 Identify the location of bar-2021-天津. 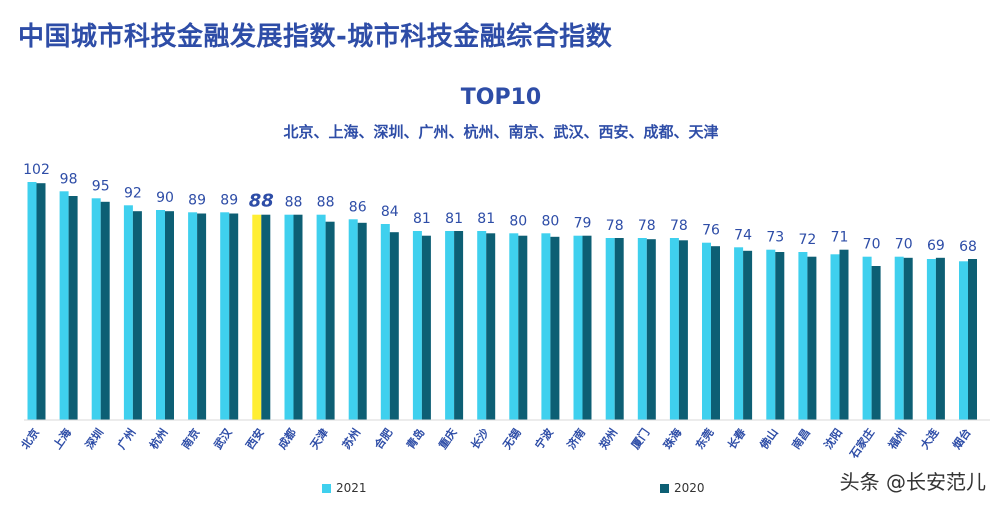
(321, 317).